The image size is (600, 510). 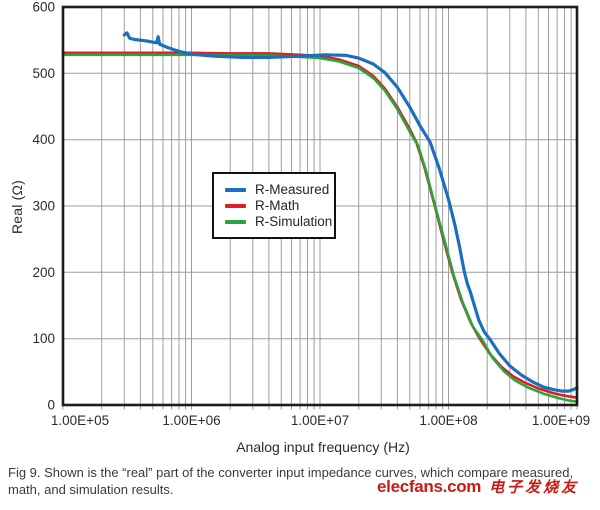 I want to click on legend-label: R-Math, so click(x=277, y=205).